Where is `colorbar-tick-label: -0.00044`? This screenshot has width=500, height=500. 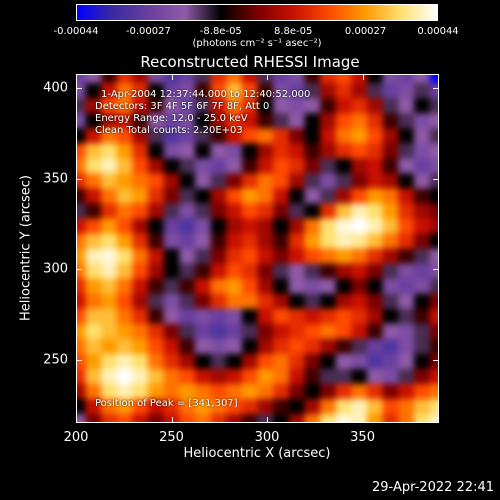
colorbar-tick-label: -0.00044 is located at coordinates (76, 31).